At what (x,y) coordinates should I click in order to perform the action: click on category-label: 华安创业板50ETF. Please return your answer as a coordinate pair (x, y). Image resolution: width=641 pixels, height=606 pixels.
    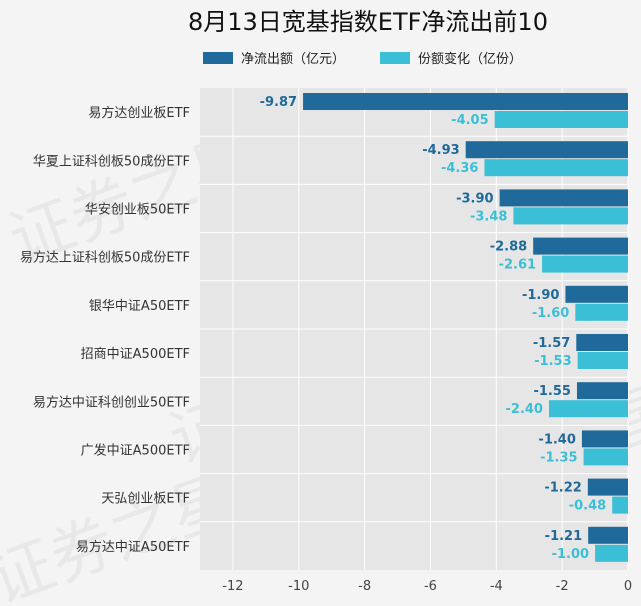
    Looking at the image, I should click on (137, 210).